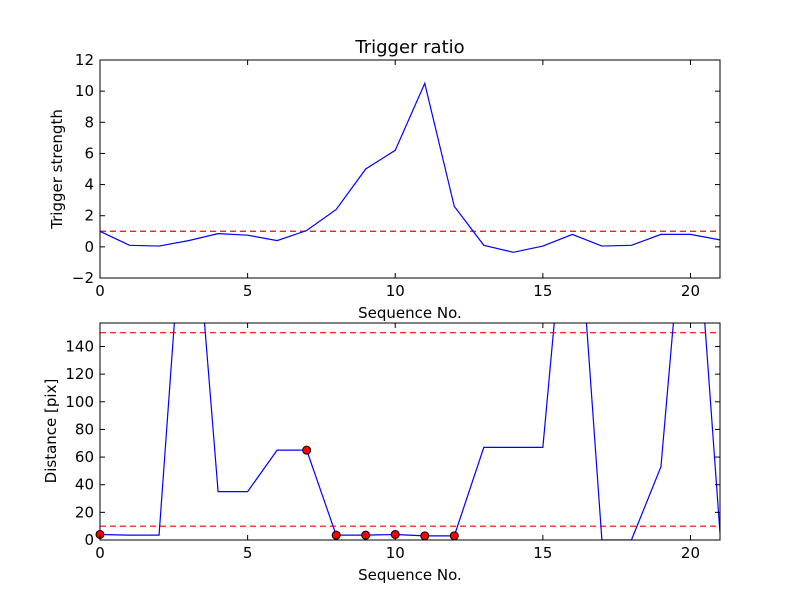 This screenshot has width=800, height=600. I want to click on bot-xtick-label: 5, so click(248, 553).